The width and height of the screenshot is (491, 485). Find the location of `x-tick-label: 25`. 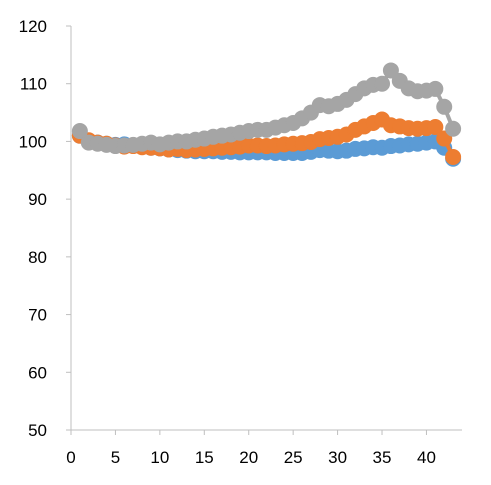

x-tick-label: 25 is located at coordinates (293, 457).